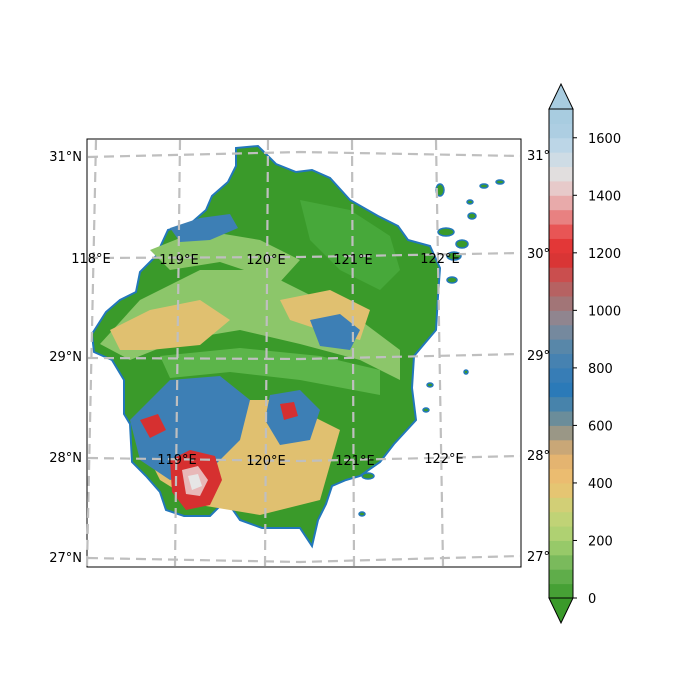 This screenshot has width=700, height=700. I want to click on colorbar: 0 200 400 600 800 1000 1200 1400 1600, so click(584, 353).